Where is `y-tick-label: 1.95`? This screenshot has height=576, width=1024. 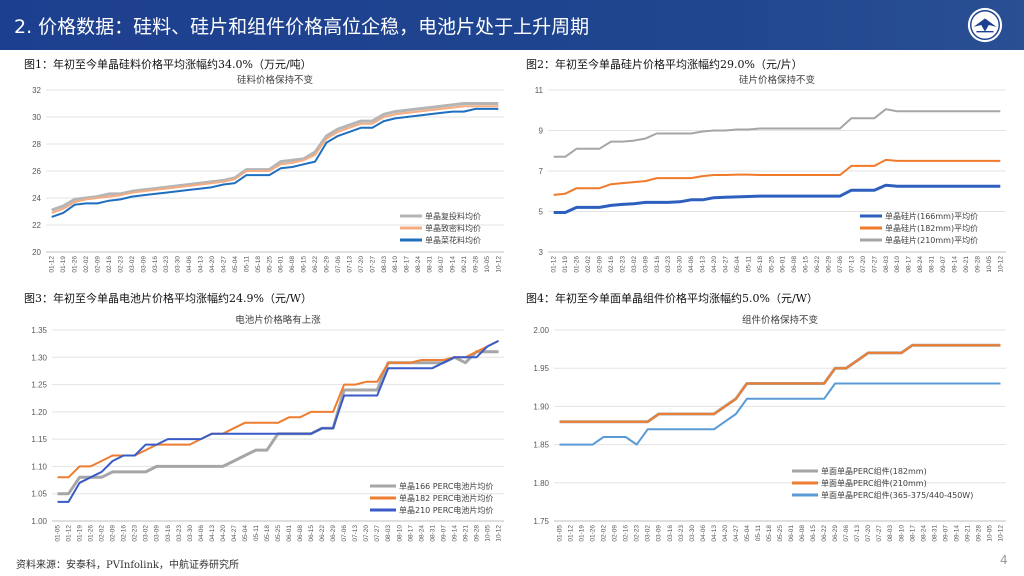
y-tick-label: 1.95 is located at coordinates (541, 368).